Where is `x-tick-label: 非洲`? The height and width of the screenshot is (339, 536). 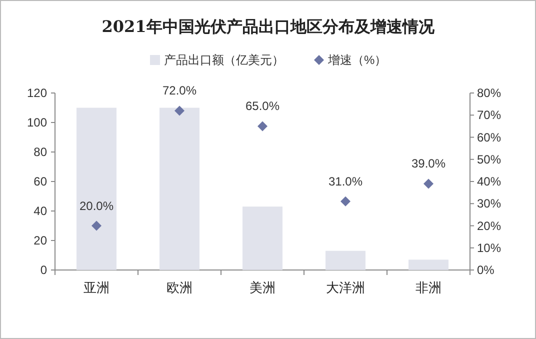 x-tick-label: 非洲 is located at coordinates (429, 287).